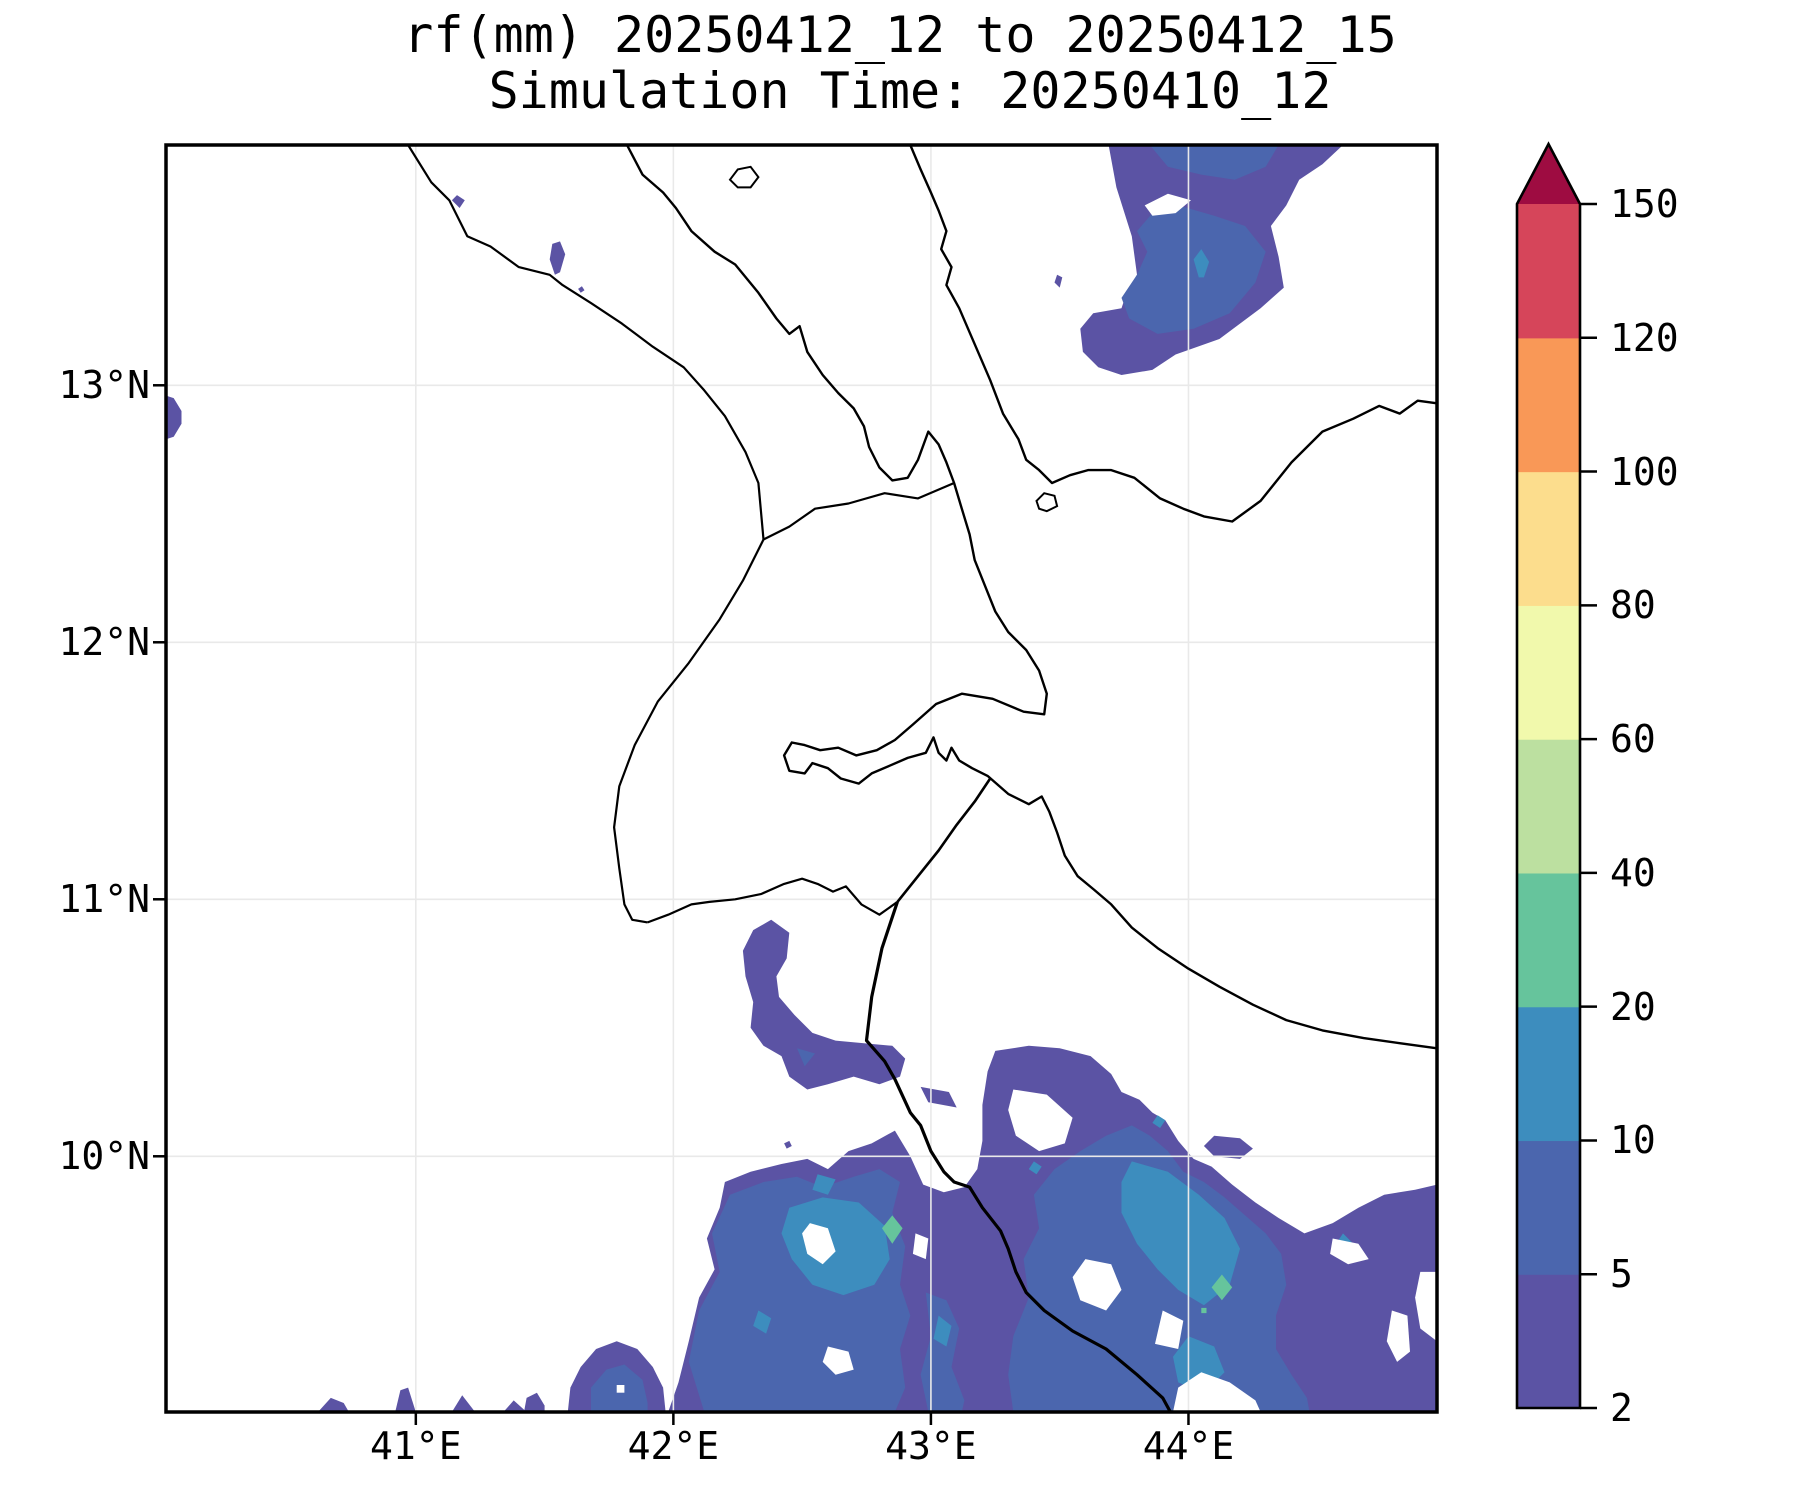  What do you see at coordinates (1621, 1408) in the screenshot?
I see `colorbar-tick-label: 2` at bounding box center [1621, 1408].